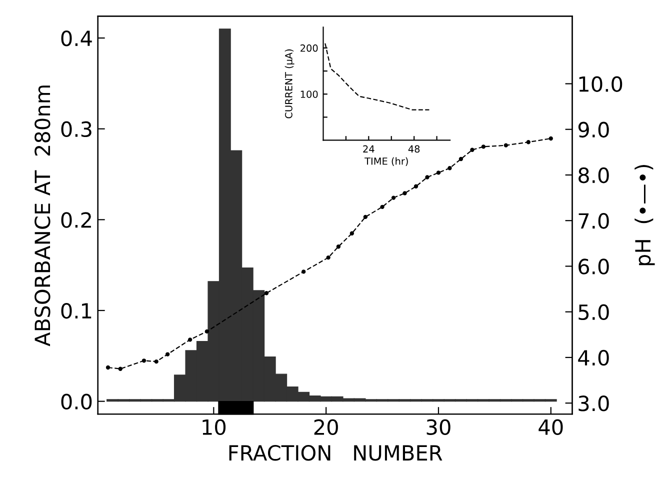 This screenshot has height=477, width=657. Describe the element at coordinates (368, 148) in the screenshot. I see `x-tick-label: 24` at that location.